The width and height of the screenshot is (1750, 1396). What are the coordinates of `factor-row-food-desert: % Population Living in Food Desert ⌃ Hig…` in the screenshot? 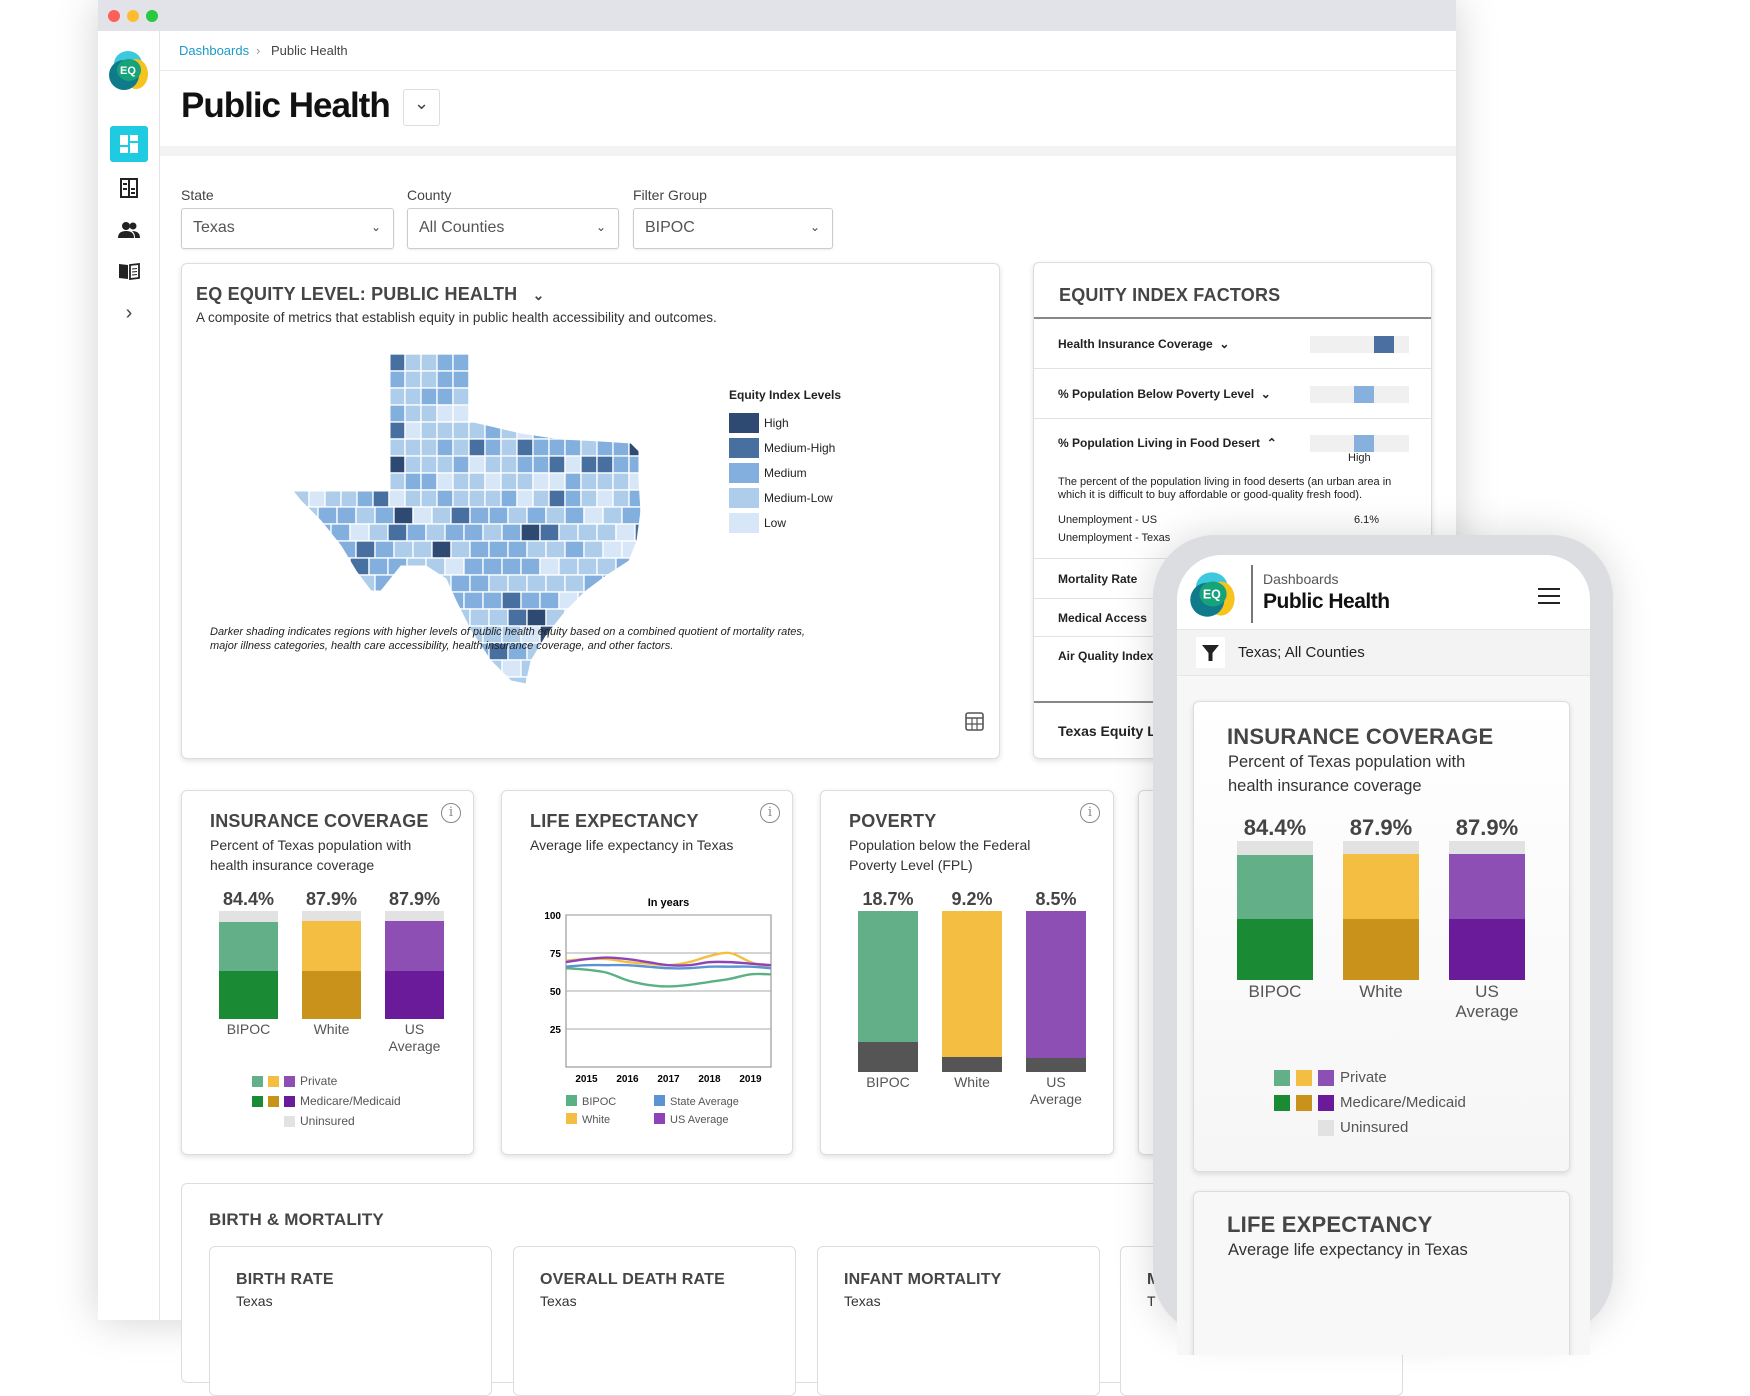 It's located at (1232, 489).